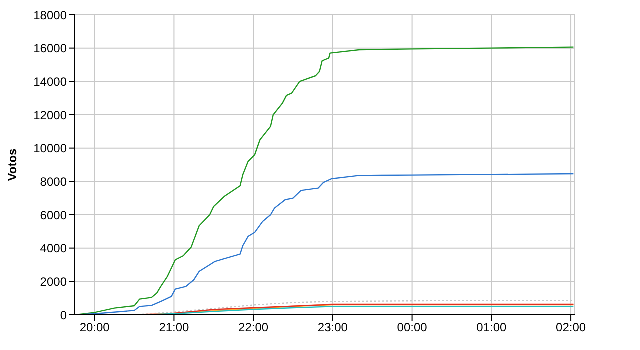 This screenshot has height=350, width=640. I want to click on y-tick-label: 10000, so click(51, 149).